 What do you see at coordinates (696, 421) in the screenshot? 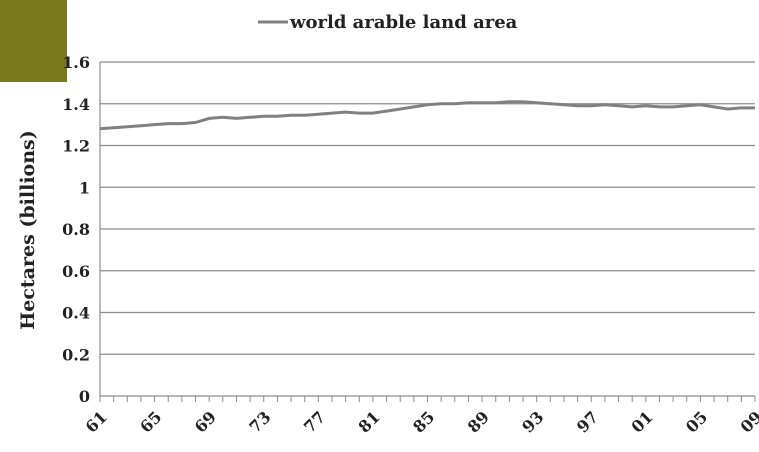
I see `x-tick-label: 05` at bounding box center [696, 421].